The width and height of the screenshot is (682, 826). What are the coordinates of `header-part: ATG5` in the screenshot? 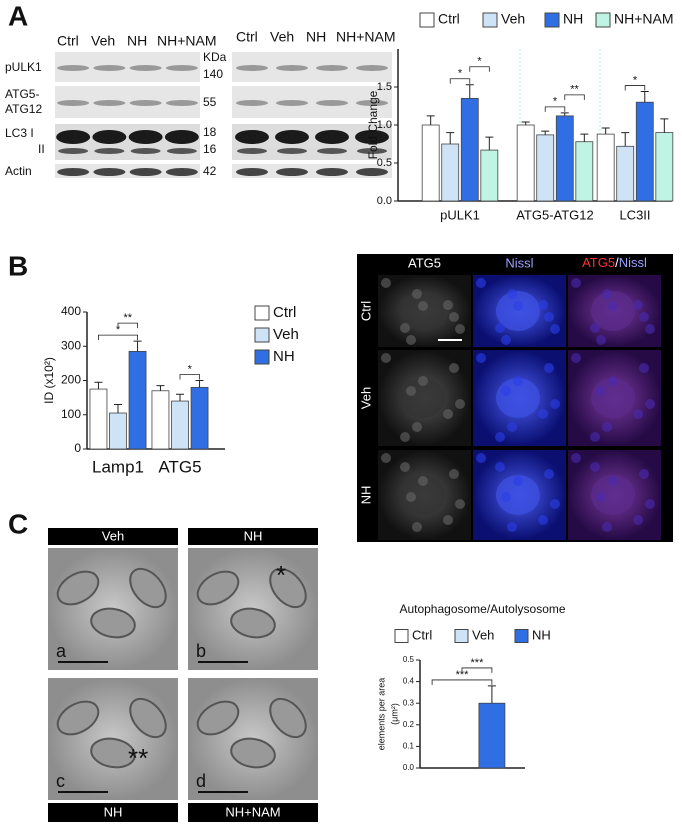 It's located at (598, 262).